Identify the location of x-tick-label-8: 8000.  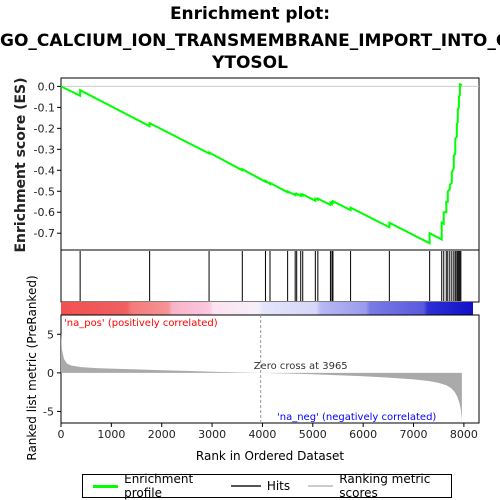
(464, 434).